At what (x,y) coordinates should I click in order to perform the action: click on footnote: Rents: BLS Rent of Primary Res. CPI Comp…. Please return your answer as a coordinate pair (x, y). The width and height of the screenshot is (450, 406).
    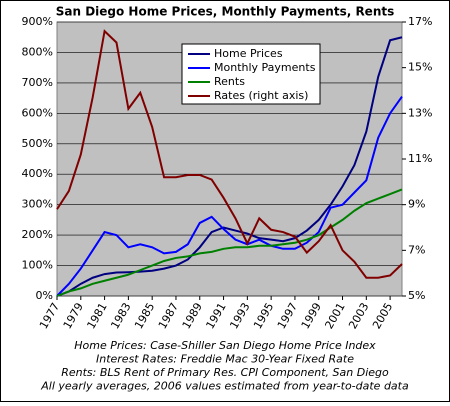
    Looking at the image, I should click on (225, 372).